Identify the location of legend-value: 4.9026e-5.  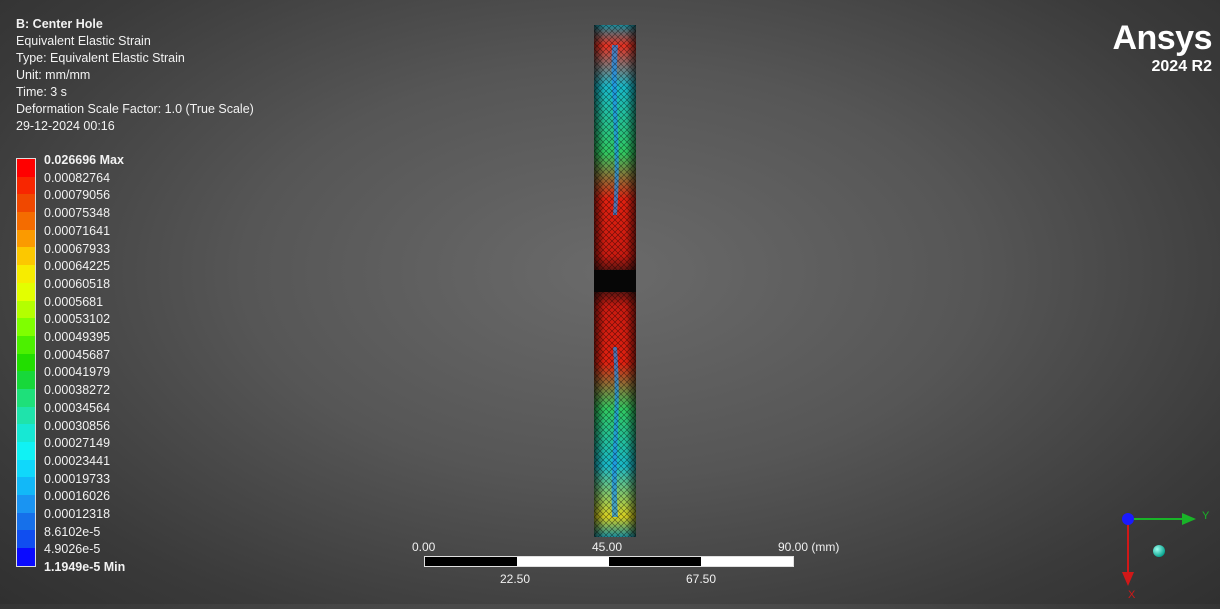
(72, 549).